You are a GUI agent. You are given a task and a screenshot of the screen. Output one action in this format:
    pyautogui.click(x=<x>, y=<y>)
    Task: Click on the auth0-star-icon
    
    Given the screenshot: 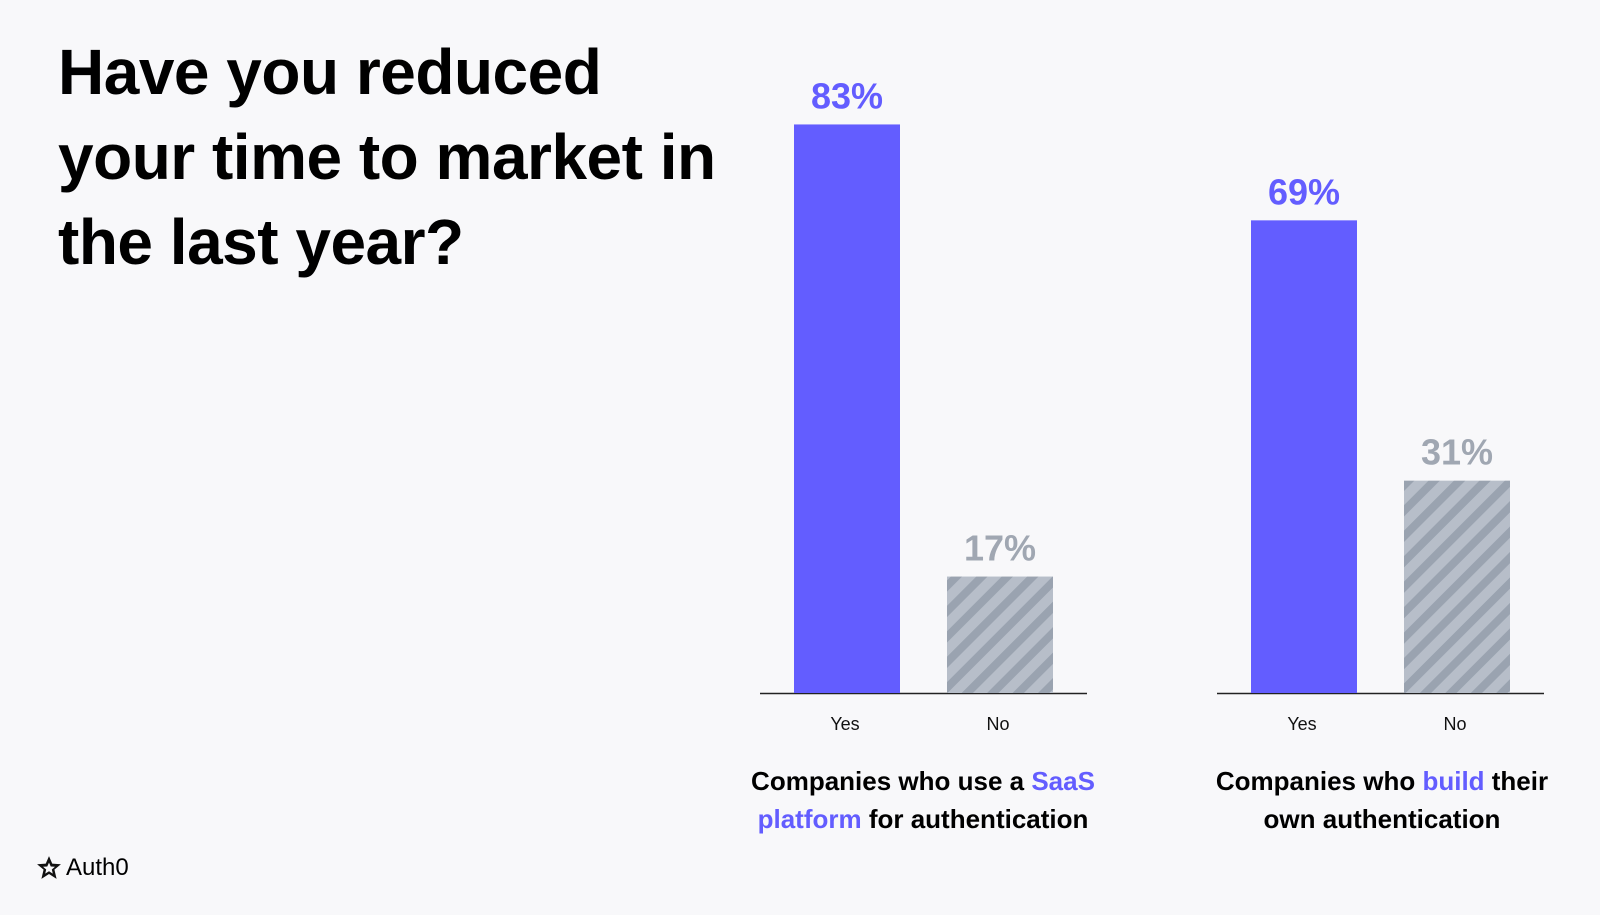 What is the action you would take?
    pyautogui.click(x=49, y=867)
    